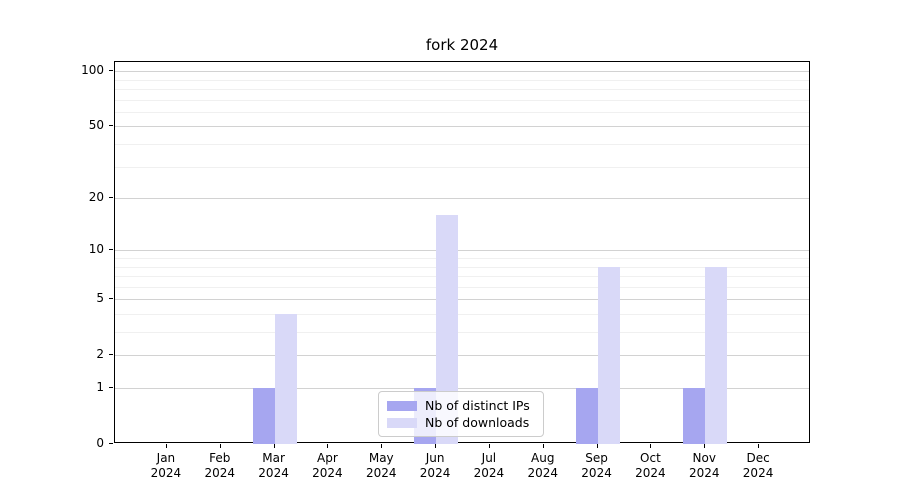  What do you see at coordinates (100, 387) in the screenshot?
I see `y-tick-label: 1` at bounding box center [100, 387].